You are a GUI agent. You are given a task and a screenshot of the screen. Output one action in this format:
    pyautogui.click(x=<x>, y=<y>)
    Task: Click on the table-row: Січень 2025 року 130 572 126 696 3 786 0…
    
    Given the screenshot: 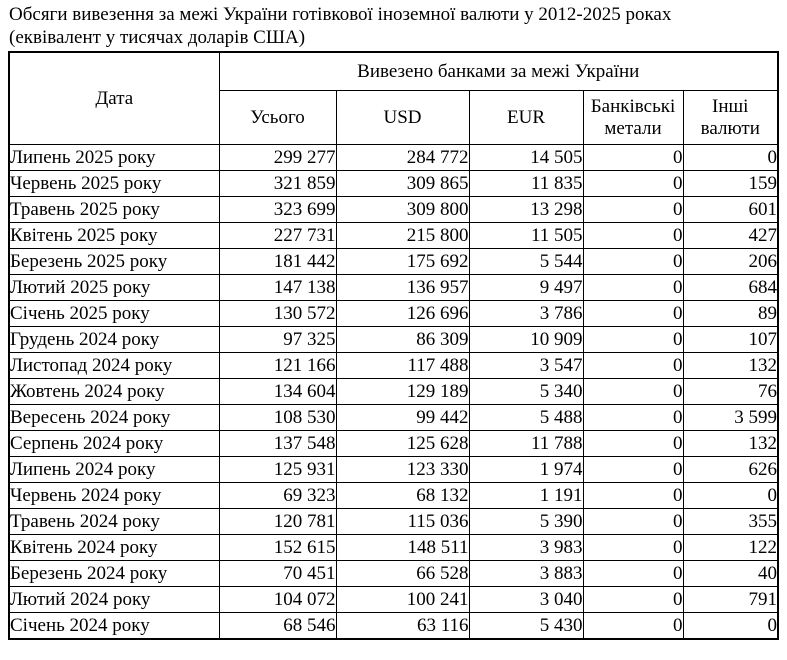 What is the action you would take?
    pyautogui.click(x=393, y=313)
    